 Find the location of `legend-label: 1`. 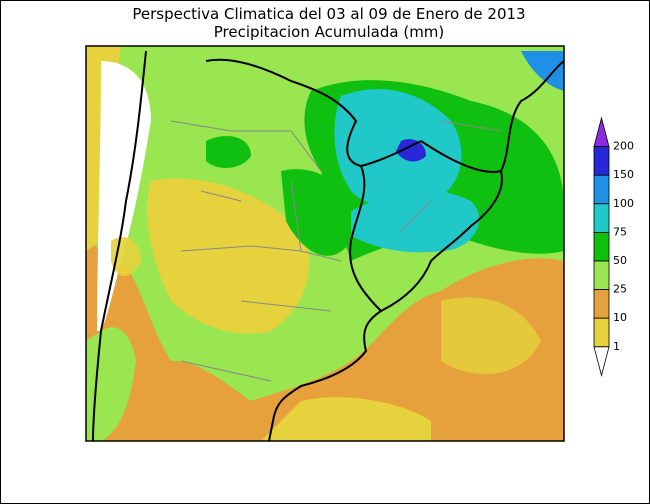

legend-label: 1 is located at coordinates (616, 346).